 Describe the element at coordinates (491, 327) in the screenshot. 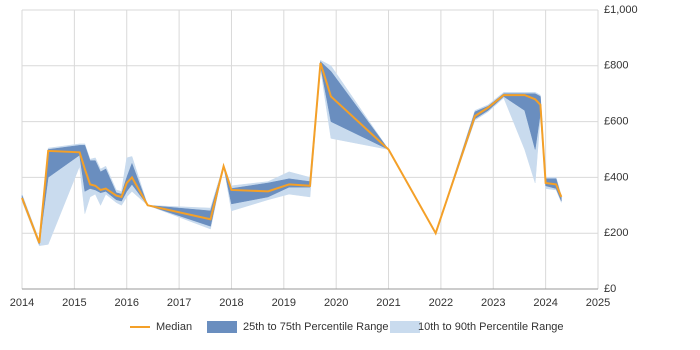

I see `legend-label: 10th to 90th Percentile Range` at that location.